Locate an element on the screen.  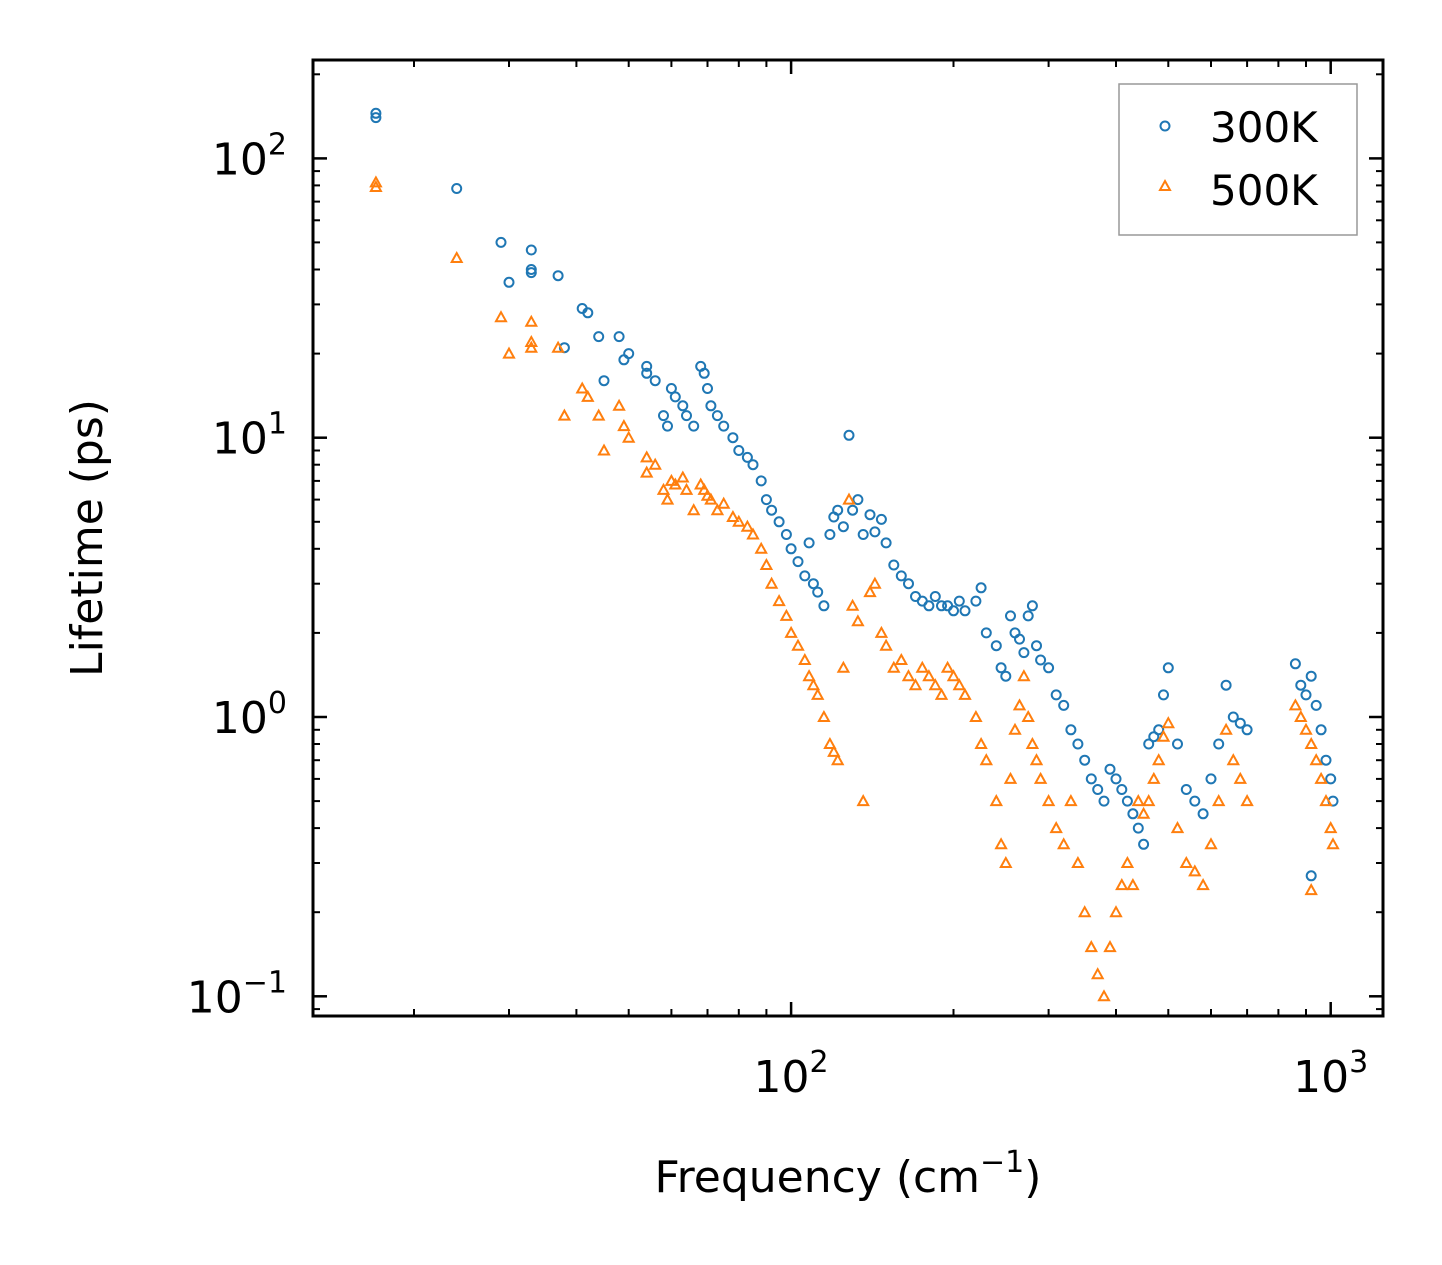
legend-label-500k: 500K is located at coordinates (1264, 190).